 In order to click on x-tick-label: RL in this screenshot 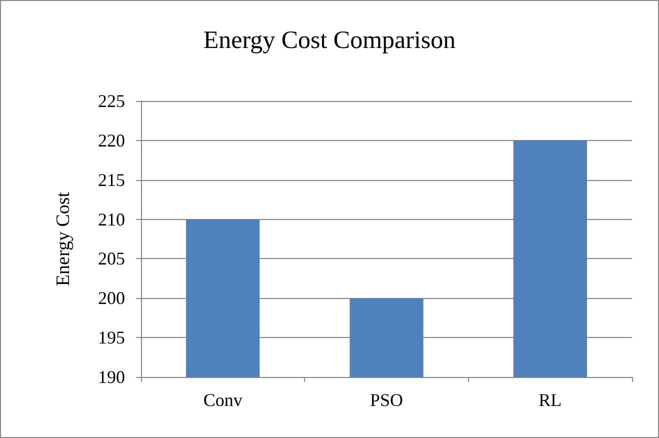, I will do `click(550, 400)`.